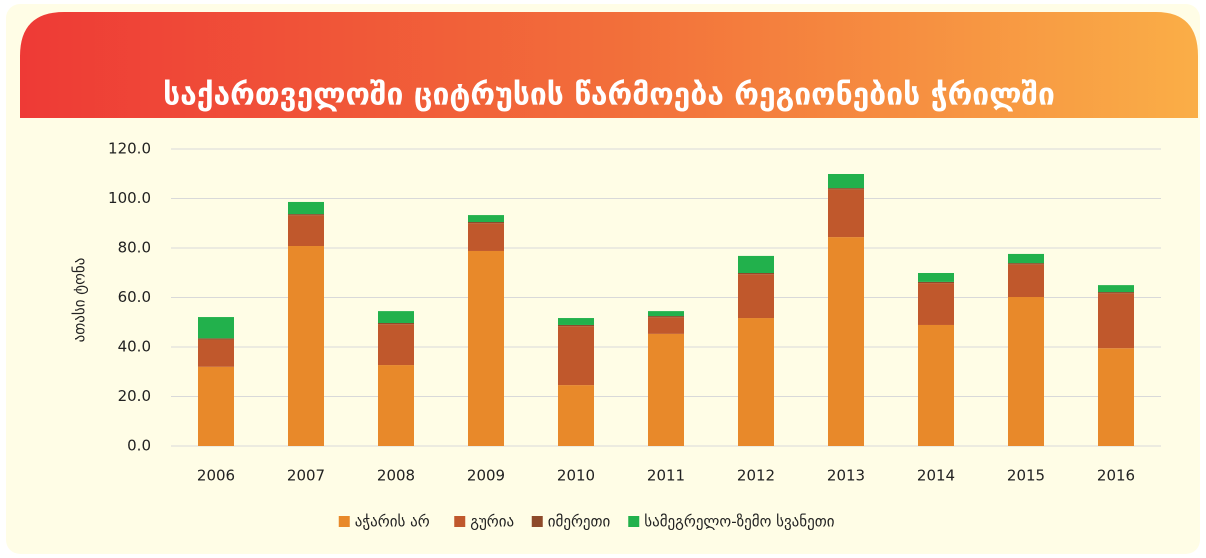  I want to click on x-tick-label: 2016, so click(1116, 476).